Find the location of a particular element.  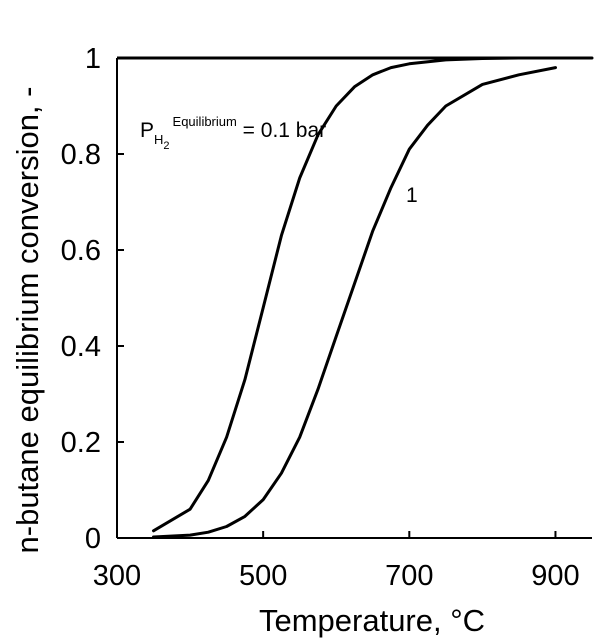

x-tick-label: 500 is located at coordinates (263, 576).